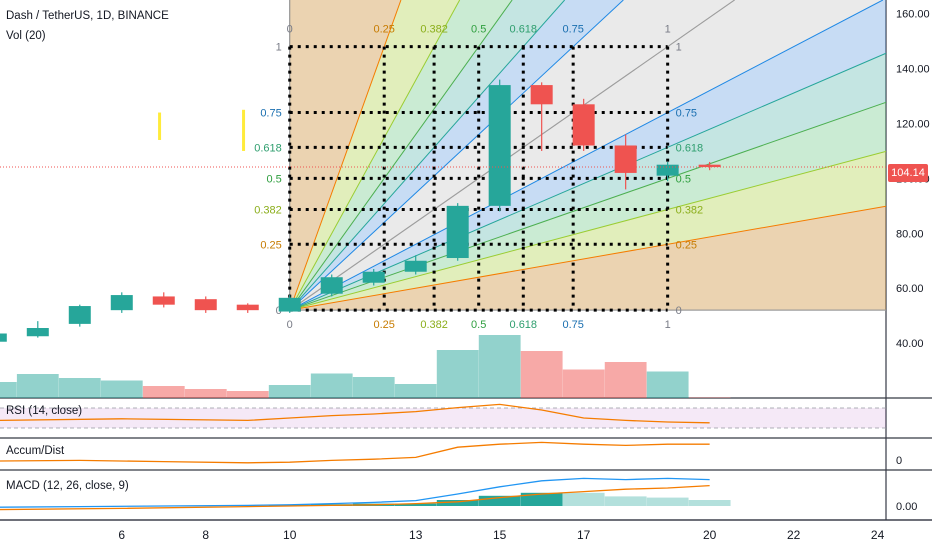  What do you see at coordinates (355, 452) in the screenshot?
I see `accum-dist-line` at bounding box center [355, 452].